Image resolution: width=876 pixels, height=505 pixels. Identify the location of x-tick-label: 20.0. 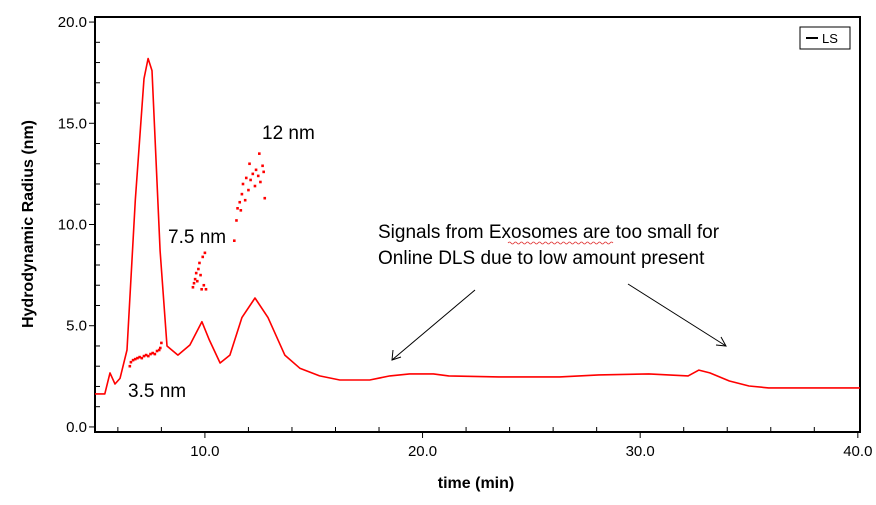
(422, 451).